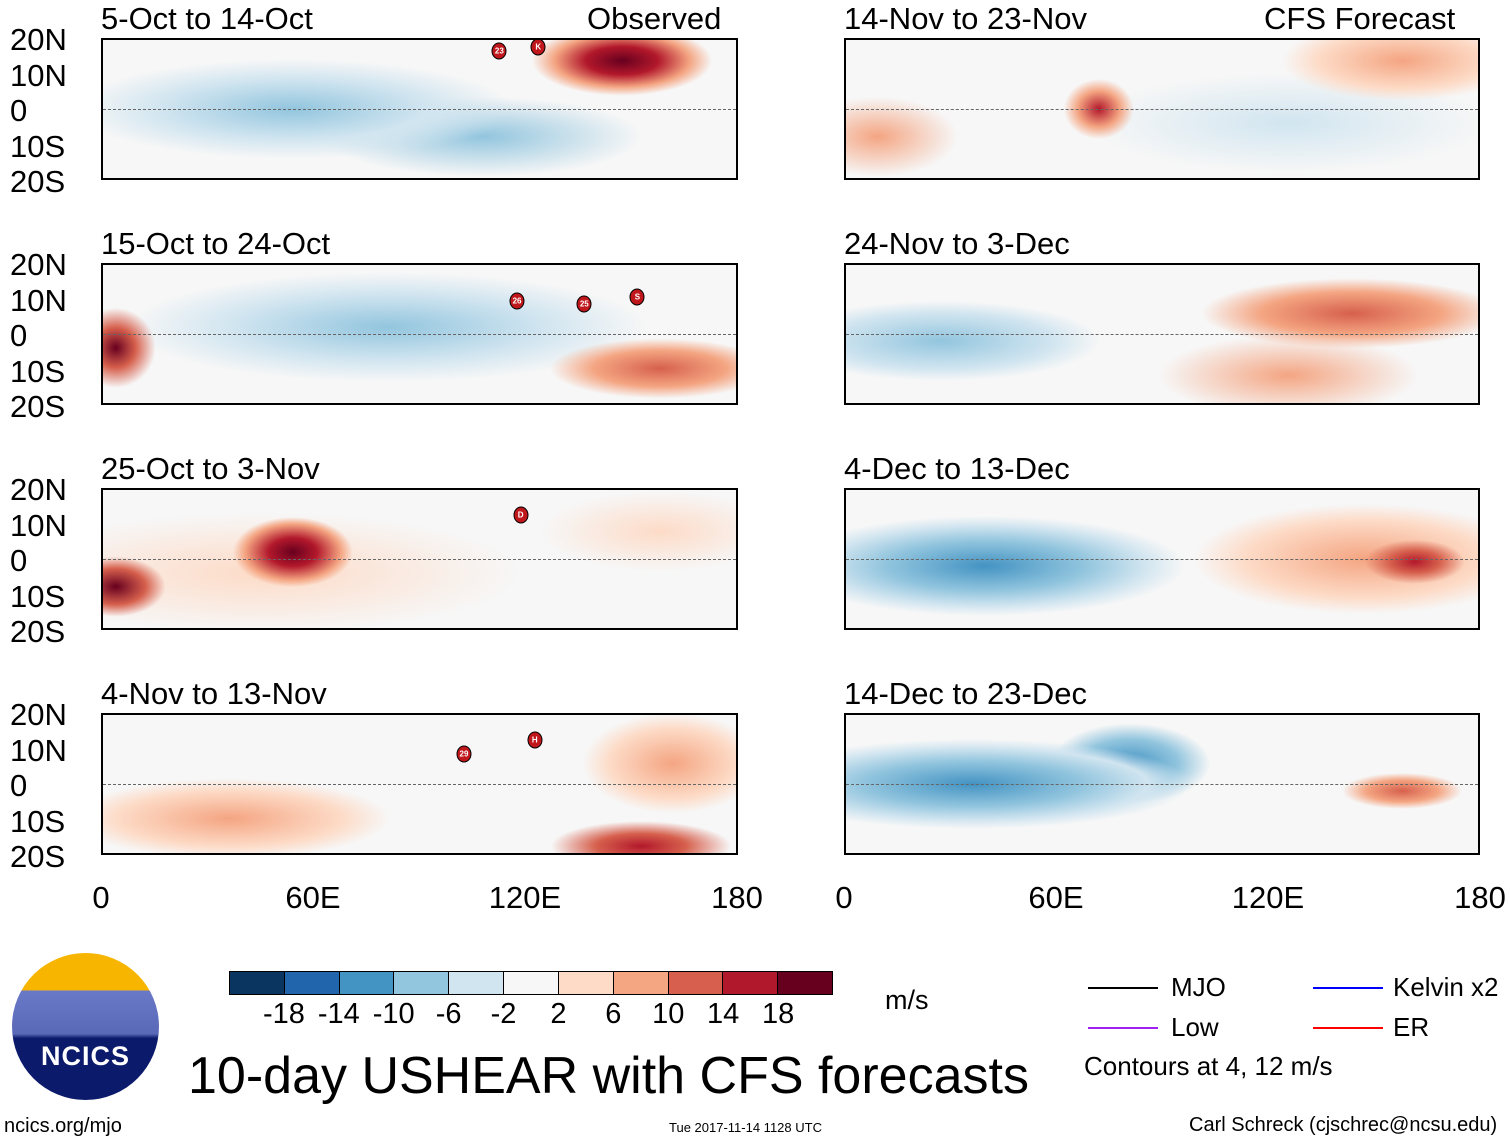  What do you see at coordinates (907, 1000) in the screenshot?
I see `units-label: m/s` at bounding box center [907, 1000].